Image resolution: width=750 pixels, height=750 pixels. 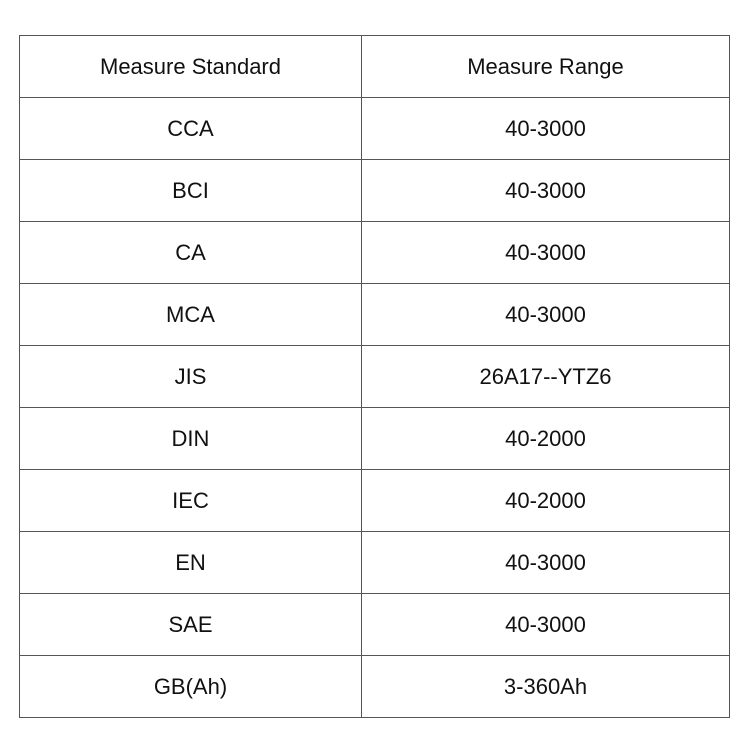 What do you see at coordinates (190, 686) in the screenshot?
I see `cell-standard: GB(Ah)` at bounding box center [190, 686].